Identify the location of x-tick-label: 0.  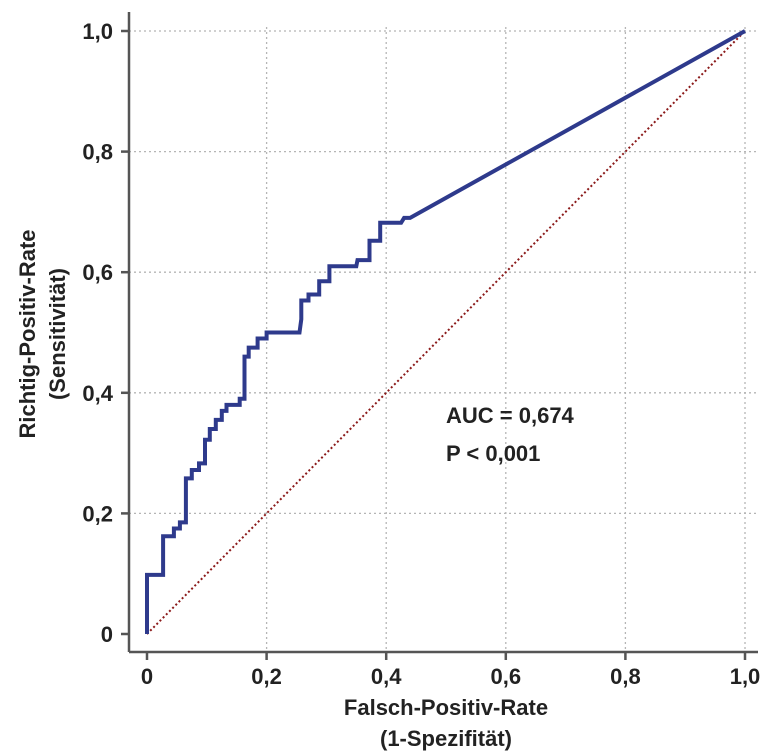
(147, 676).